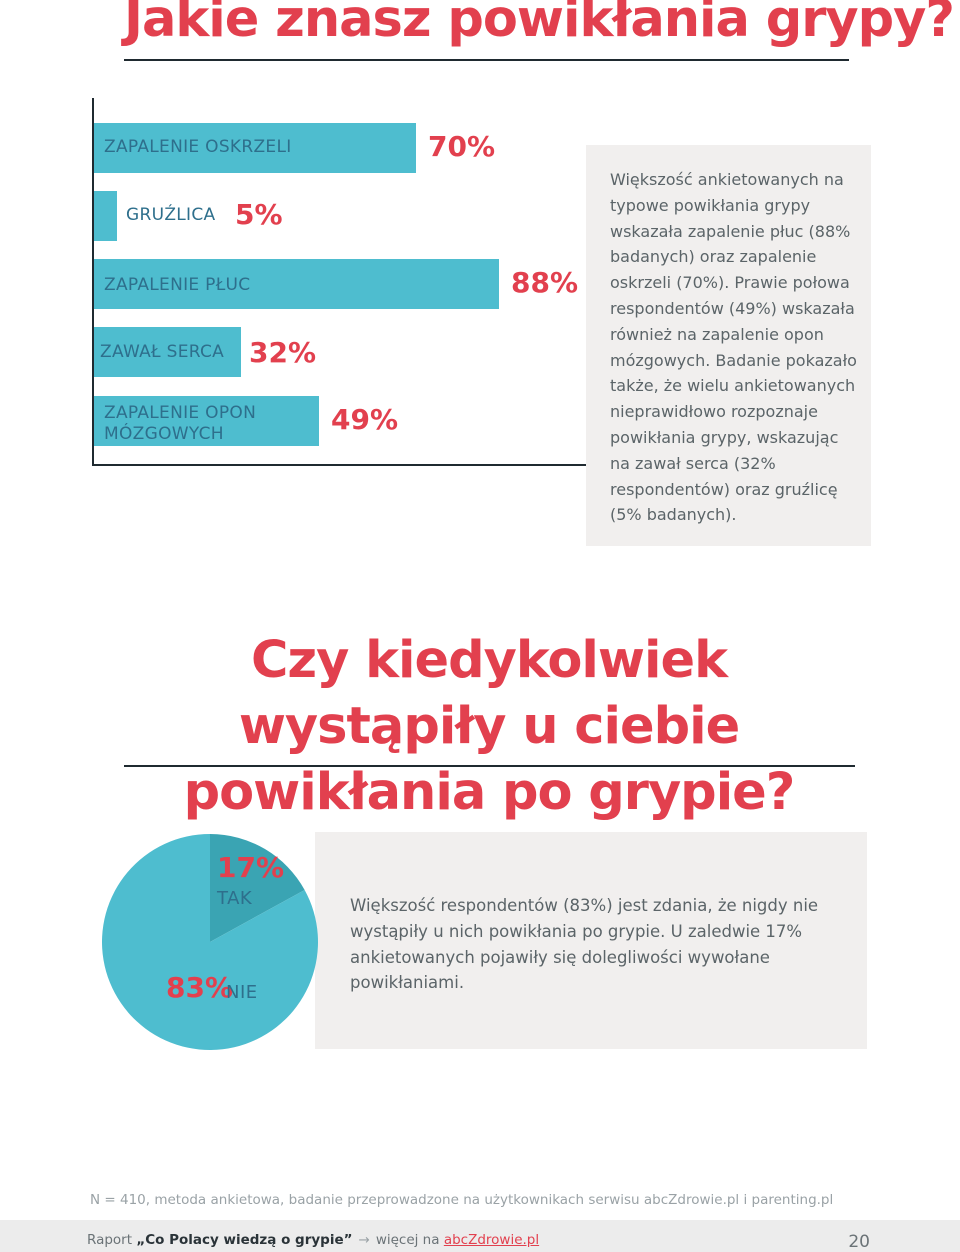 This screenshot has width=960, height=1252. I want to click on complications-pie-chart, so click(210, 942).